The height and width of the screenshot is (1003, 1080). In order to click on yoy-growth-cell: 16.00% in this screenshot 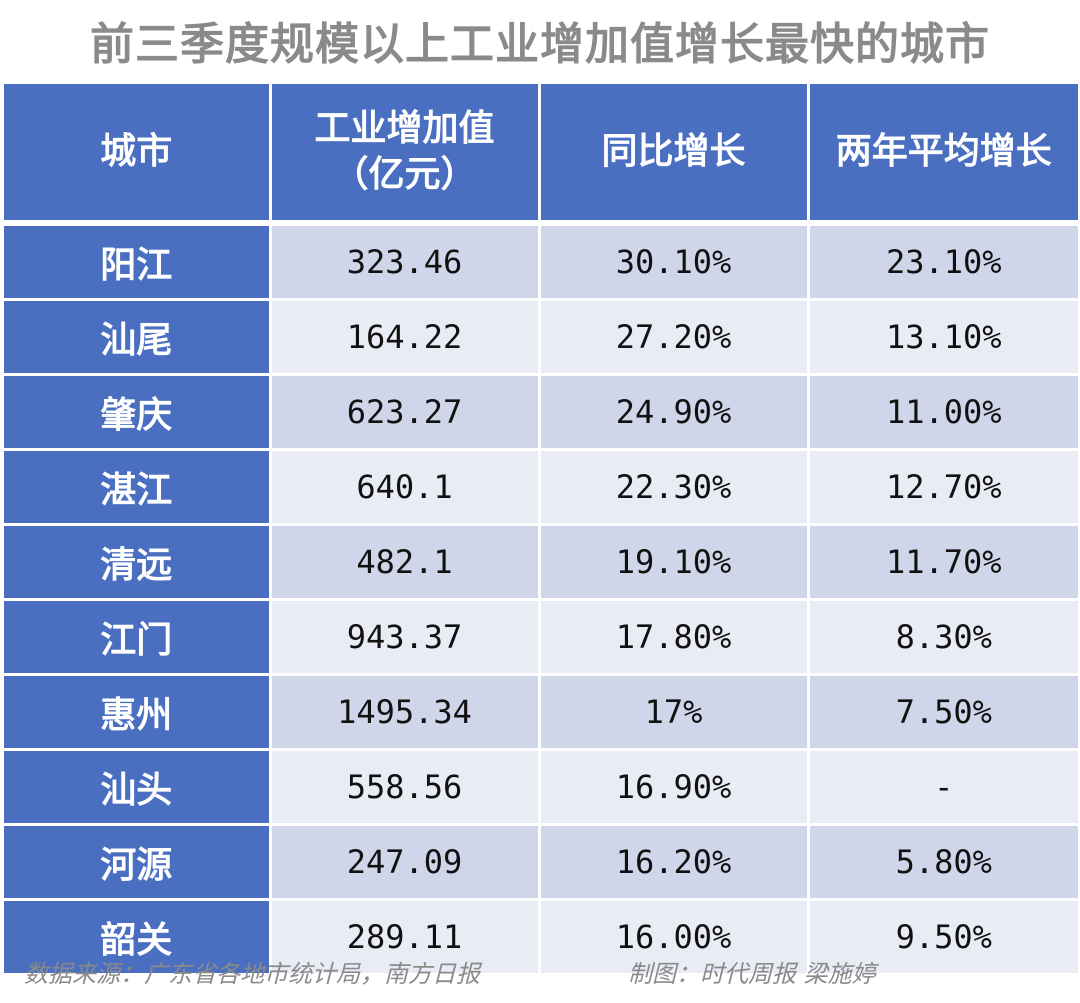, I will do `click(674, 937)`.